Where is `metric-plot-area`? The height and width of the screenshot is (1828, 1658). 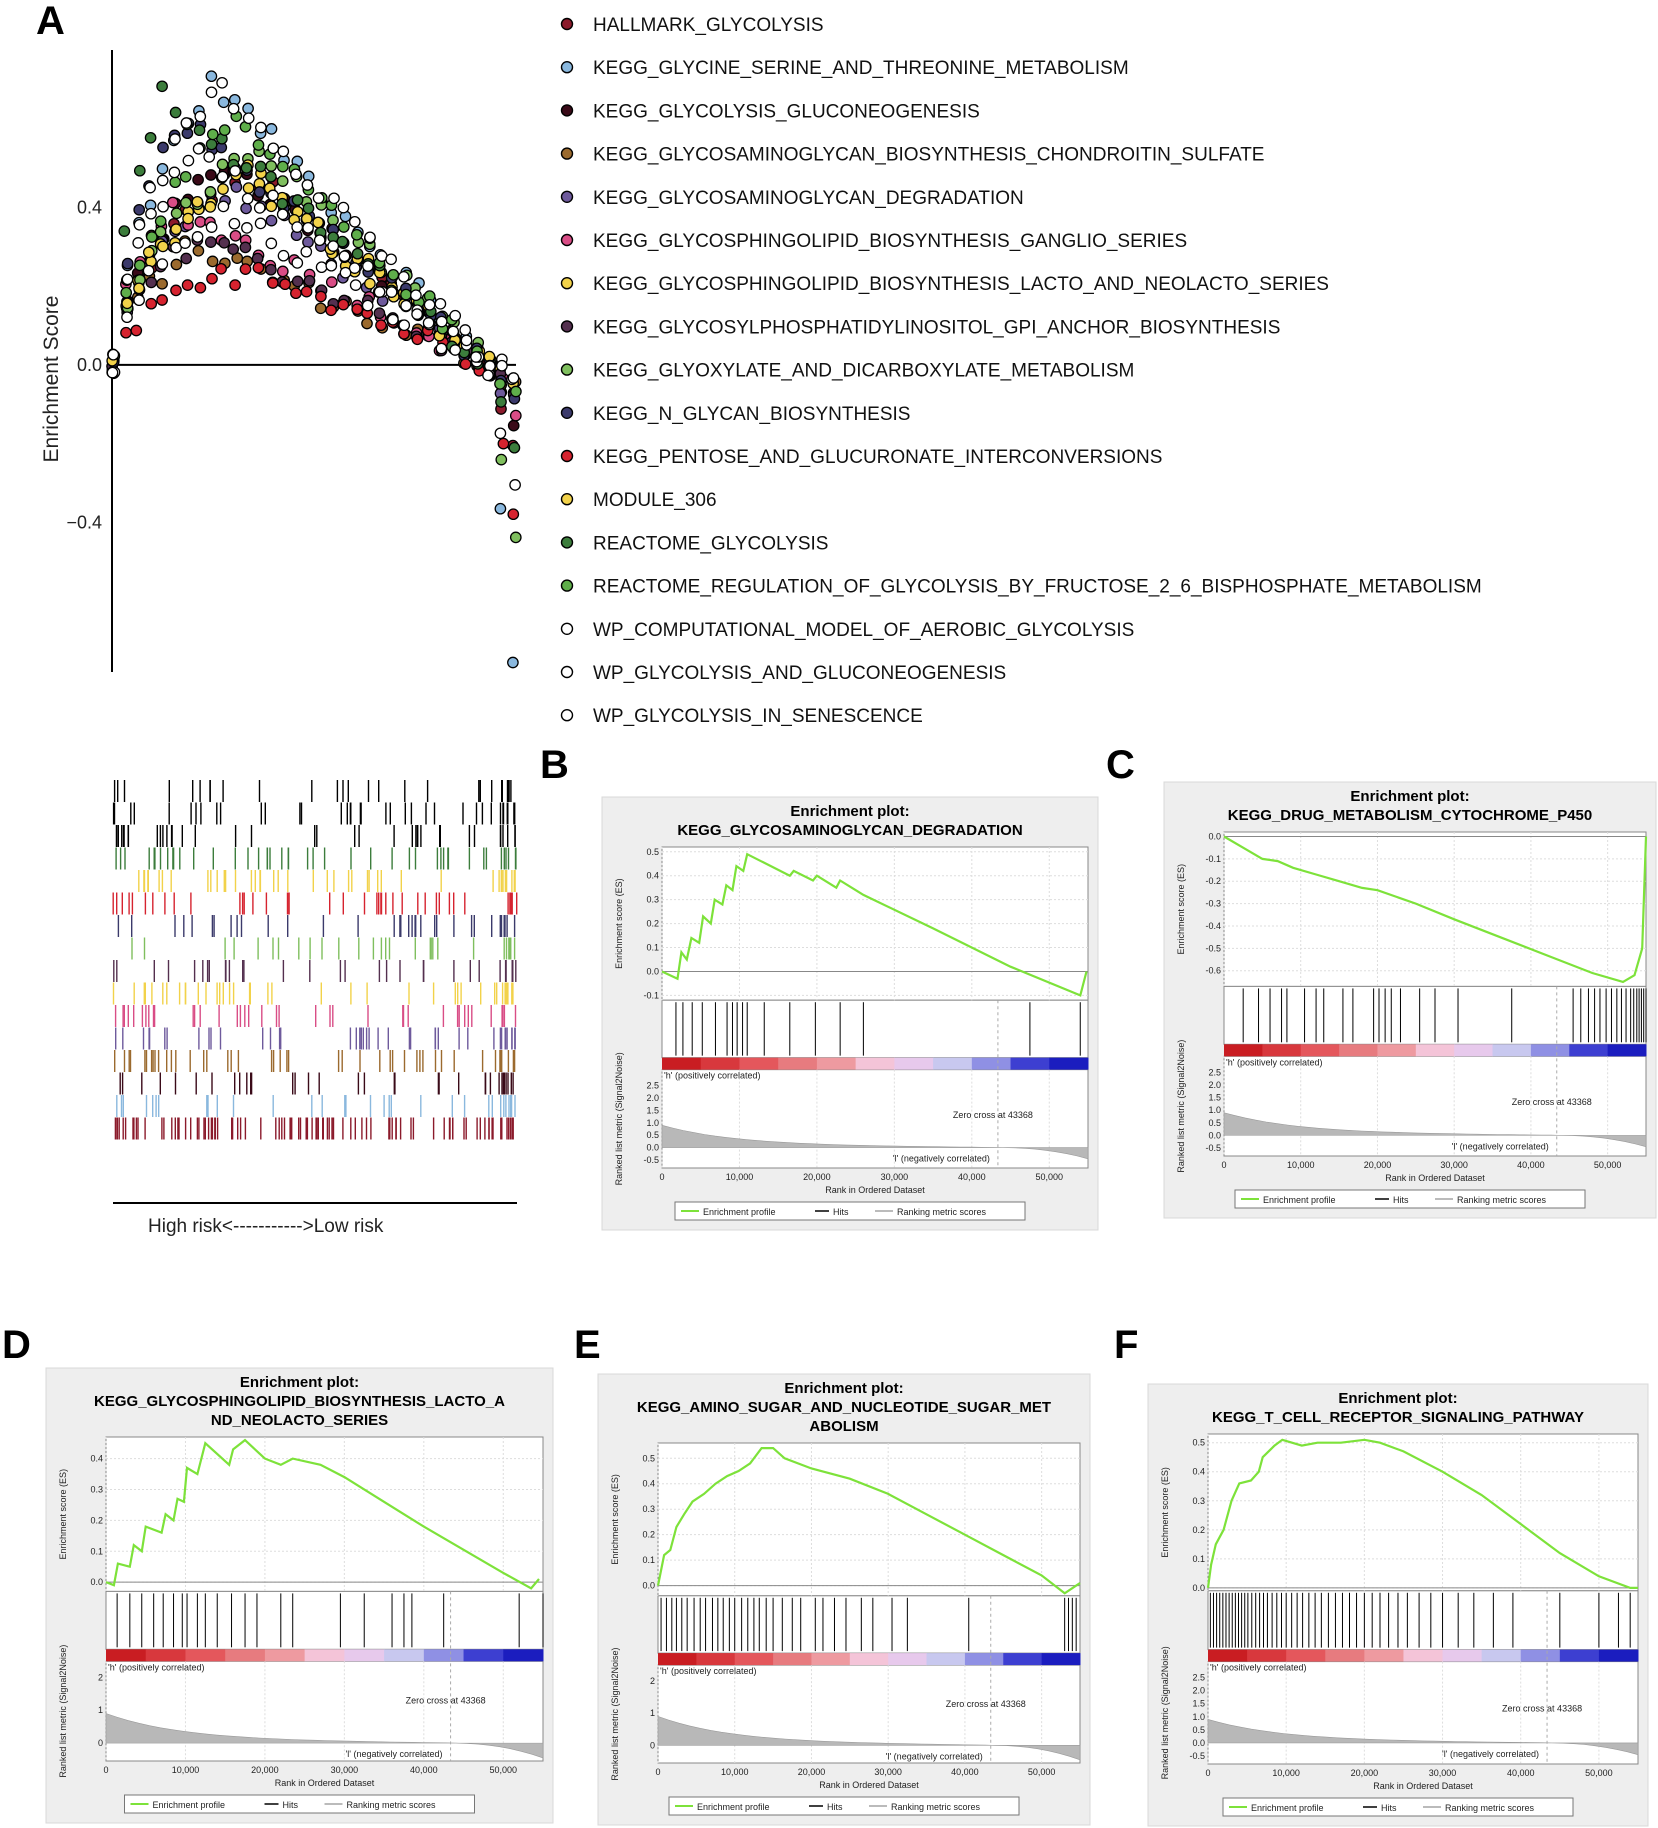 metric-plot-area is located at coordinates (1435, 1106).